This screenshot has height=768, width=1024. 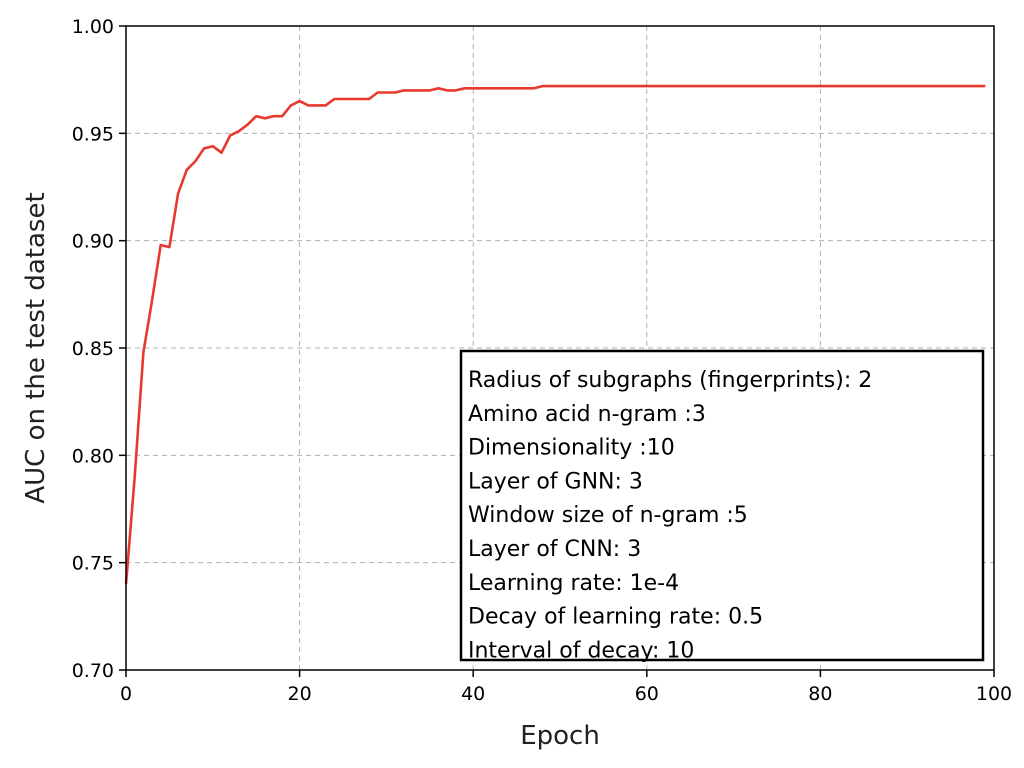 What do you see at coordinates (560, 736) in the screenshot?
I see `x-axis-title: Epoch` at bounding box center [560, 736].